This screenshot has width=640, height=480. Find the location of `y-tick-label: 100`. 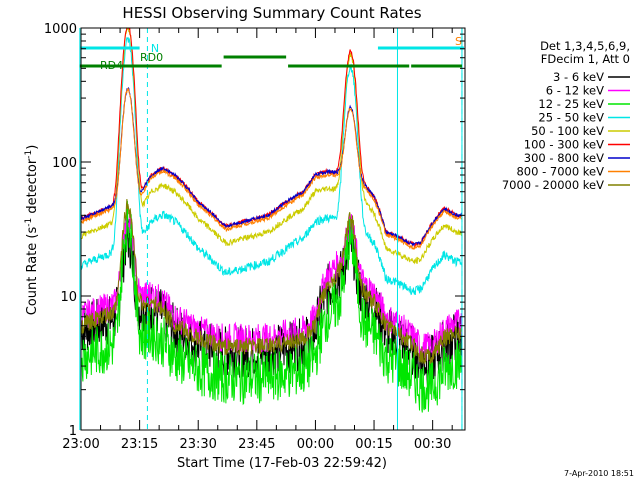

y-tick-label: 100 is located at coordinates (64, 163).